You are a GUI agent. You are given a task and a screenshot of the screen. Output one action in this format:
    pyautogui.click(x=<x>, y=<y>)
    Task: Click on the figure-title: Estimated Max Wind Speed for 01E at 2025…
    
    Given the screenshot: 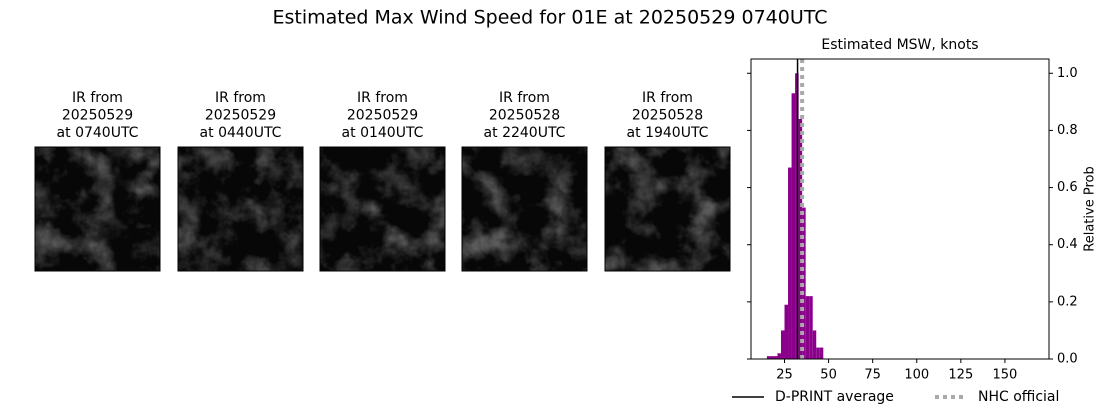 What is the action you would take?
    pyautogui.click(x=549, y=18)
    